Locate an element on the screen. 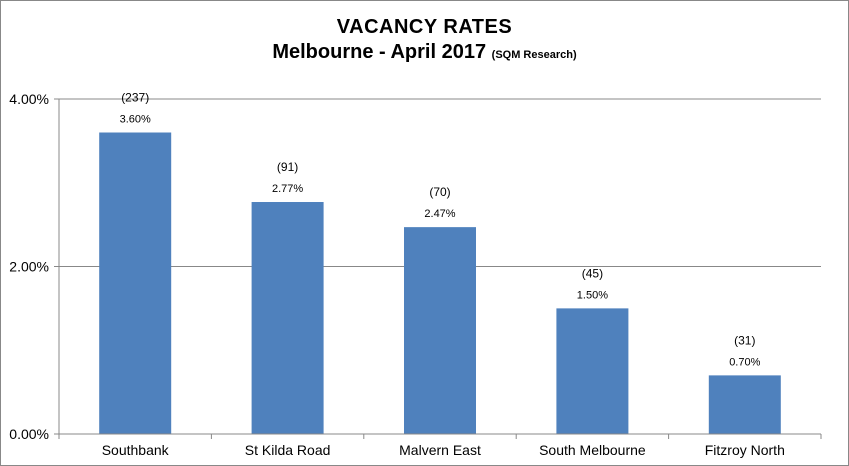  count-label: (31) is located at coordinates (744, 340).